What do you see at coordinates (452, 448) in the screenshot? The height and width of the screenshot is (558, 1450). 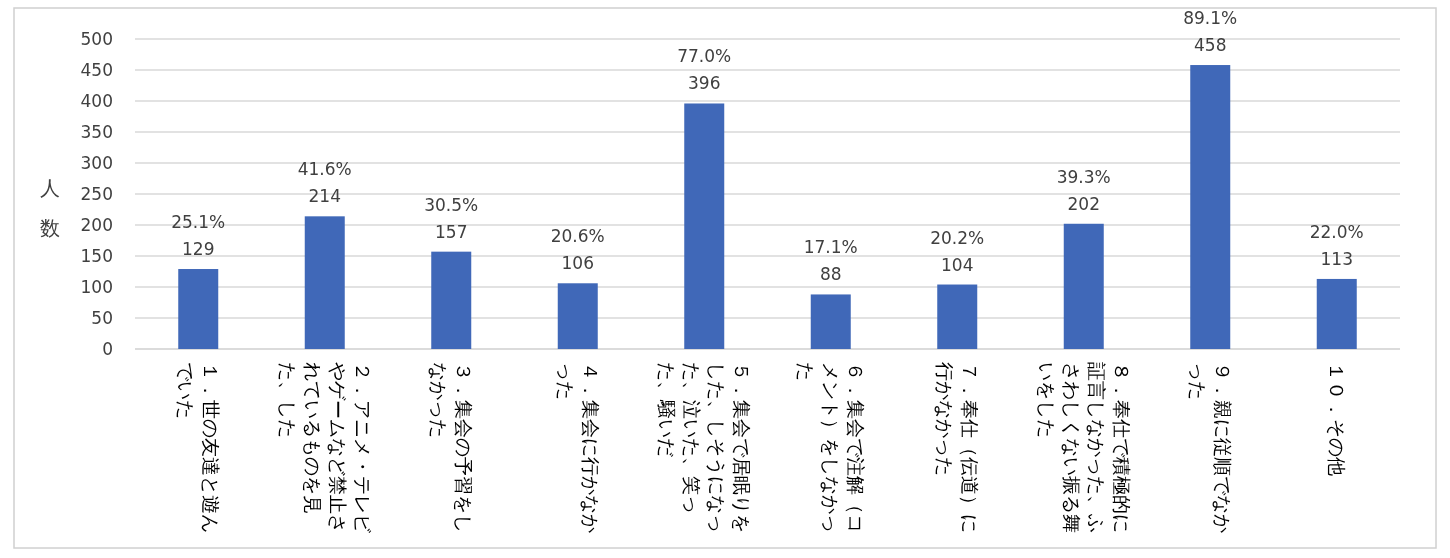 I see `x-tick-label: ３．集会の予習をしなかった` at bounding box center [452, 448].